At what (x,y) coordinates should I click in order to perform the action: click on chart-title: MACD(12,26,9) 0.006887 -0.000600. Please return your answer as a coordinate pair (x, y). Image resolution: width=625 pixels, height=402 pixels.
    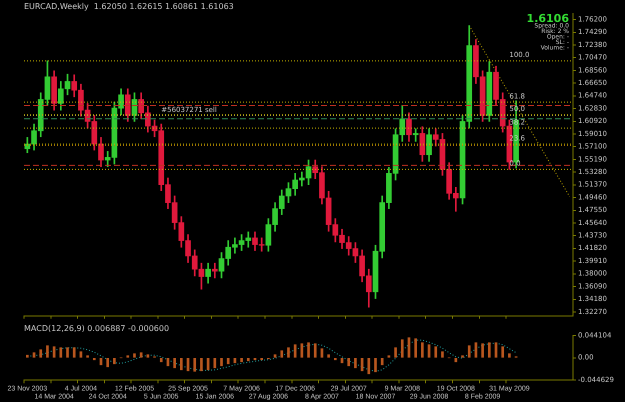
    Looking at the image, I should click on (97, 328).